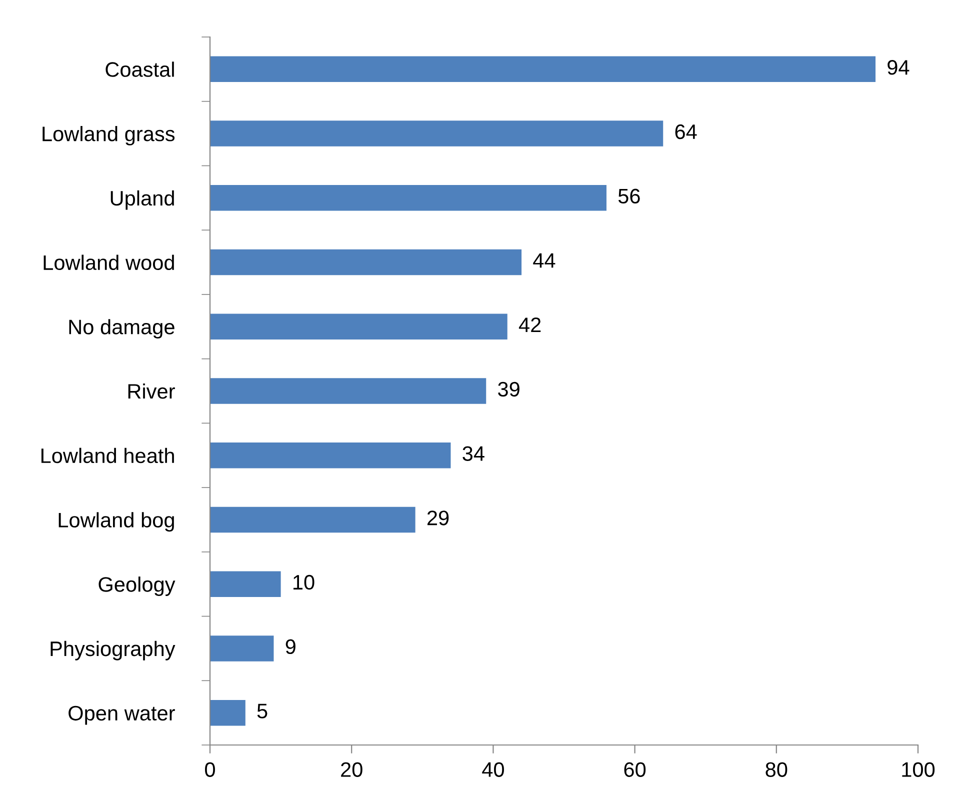  What do you see at coordinates (262, 711) in the screenshot?
I see `data-label: 5` at bounding box center [262, 711].